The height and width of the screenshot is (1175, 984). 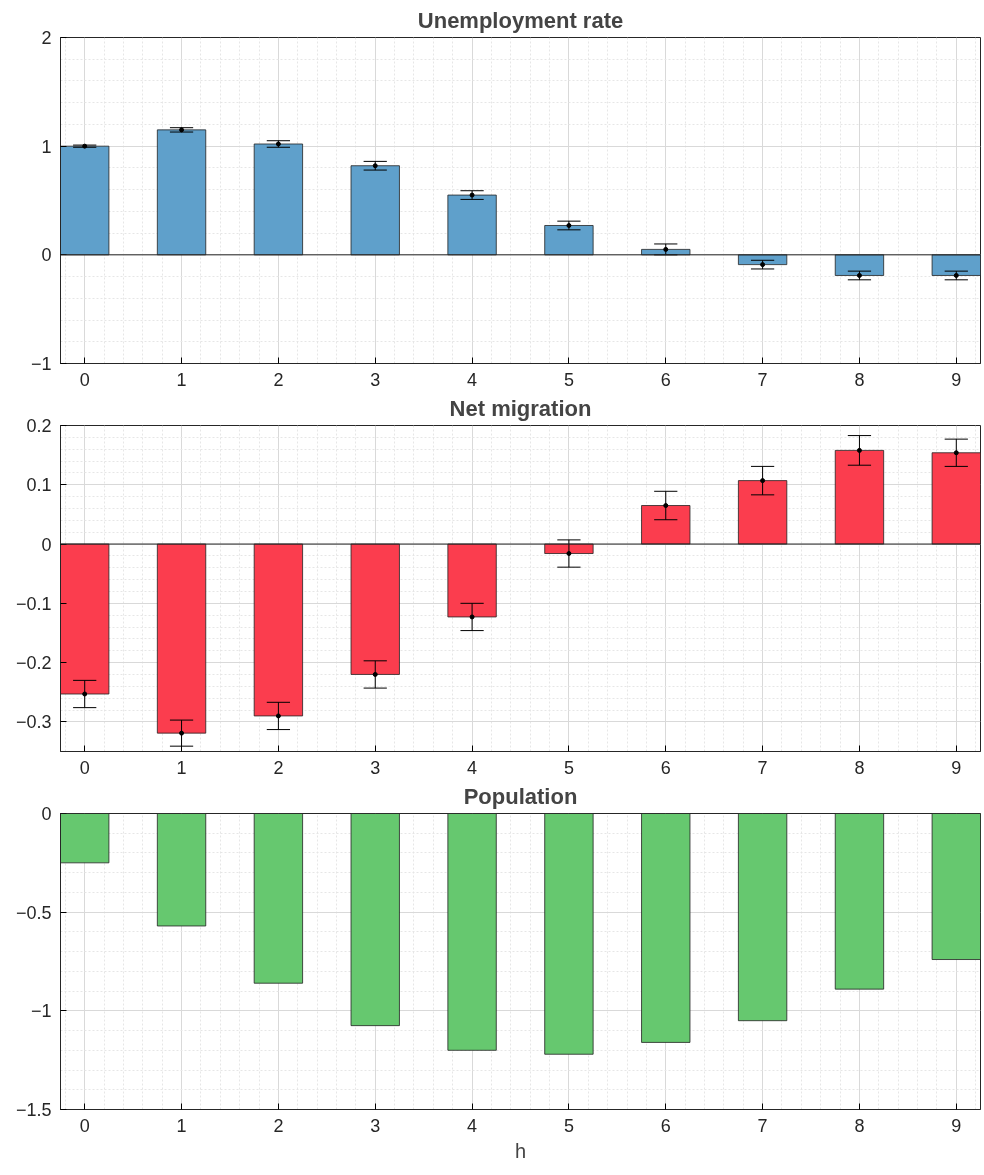 I want to click on y-tick-label: −0.2, so click(x=33, y=663).